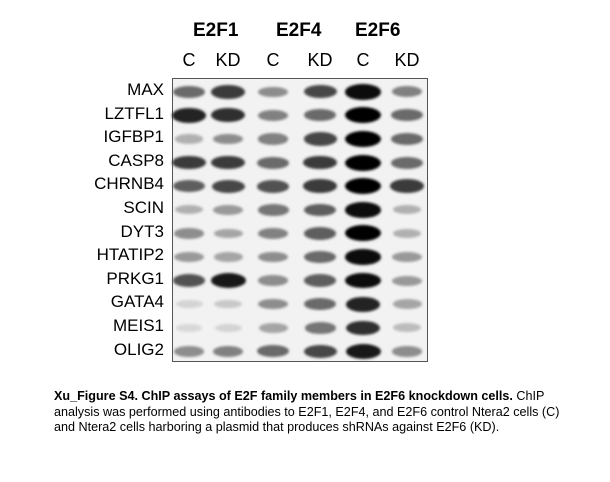  What do you see at coordinates (145, 89) in the screenshot?
I see `gene-label: MAX` at bounding box center [145, 89].